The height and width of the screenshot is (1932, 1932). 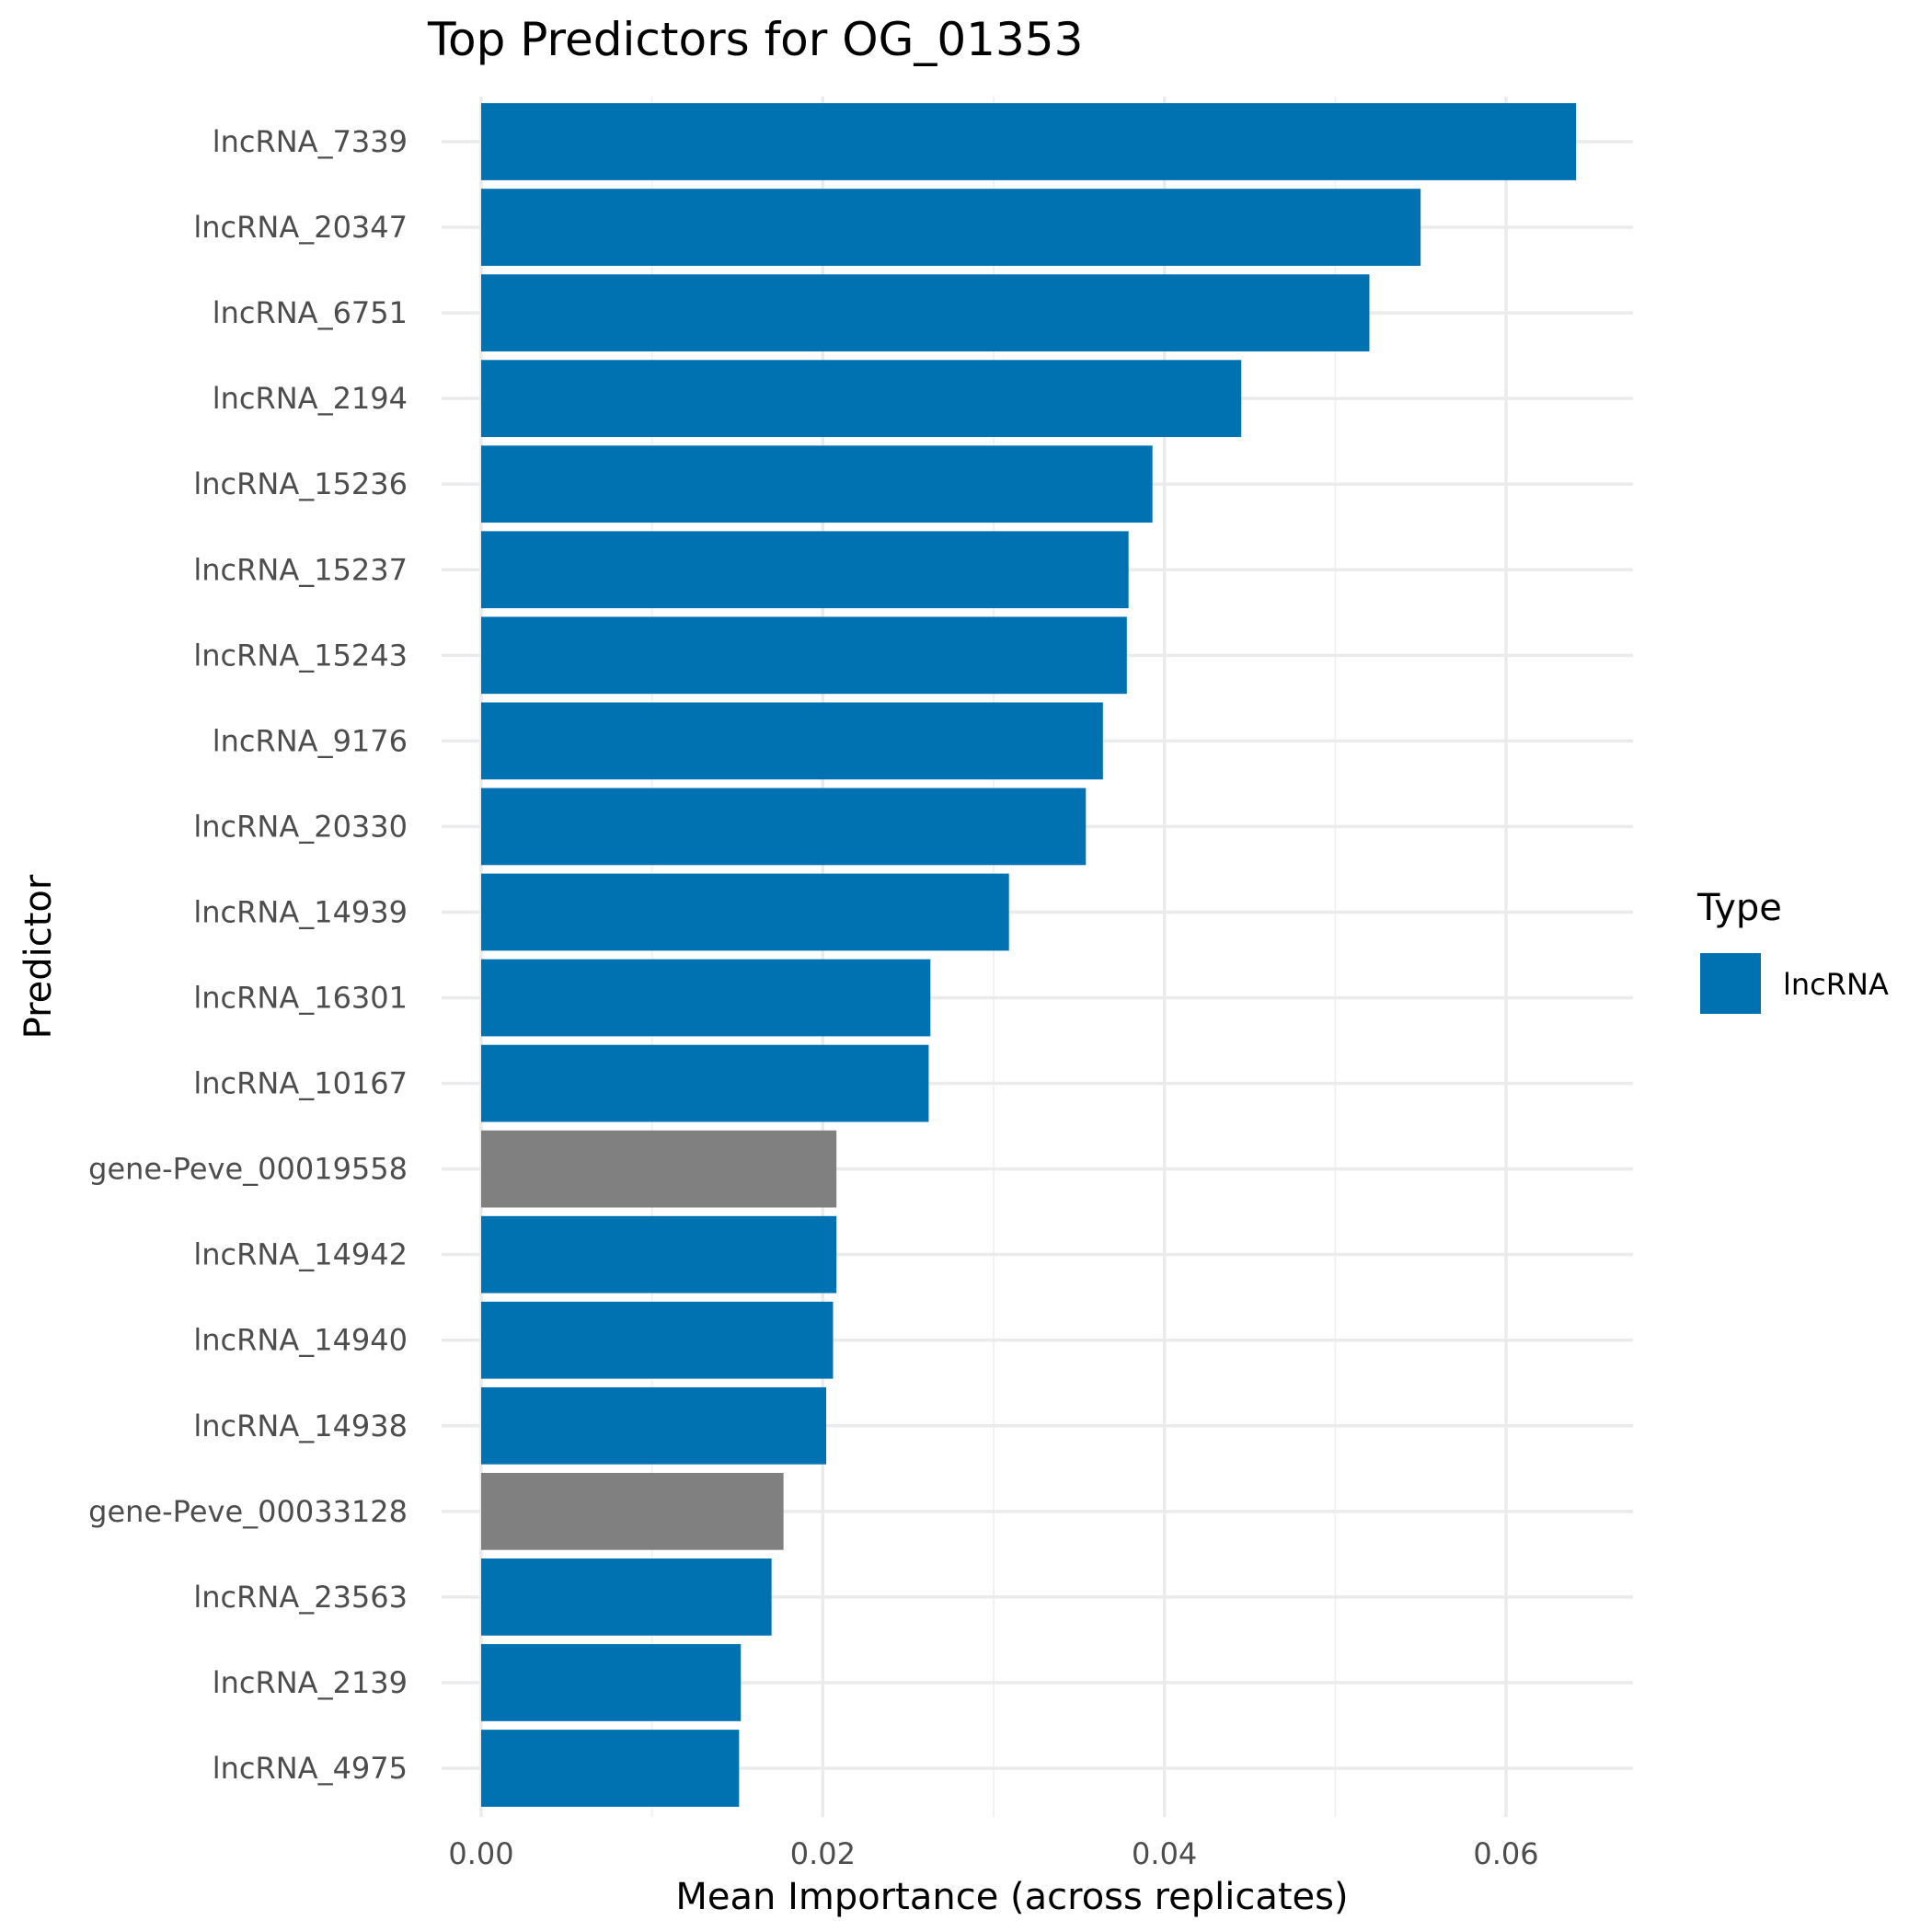 What do you see at coordinates (248, 1169) in the screenshot?
I see `y-tick-label: gene-Peve_00019558` at bounding box center [248, 1169].